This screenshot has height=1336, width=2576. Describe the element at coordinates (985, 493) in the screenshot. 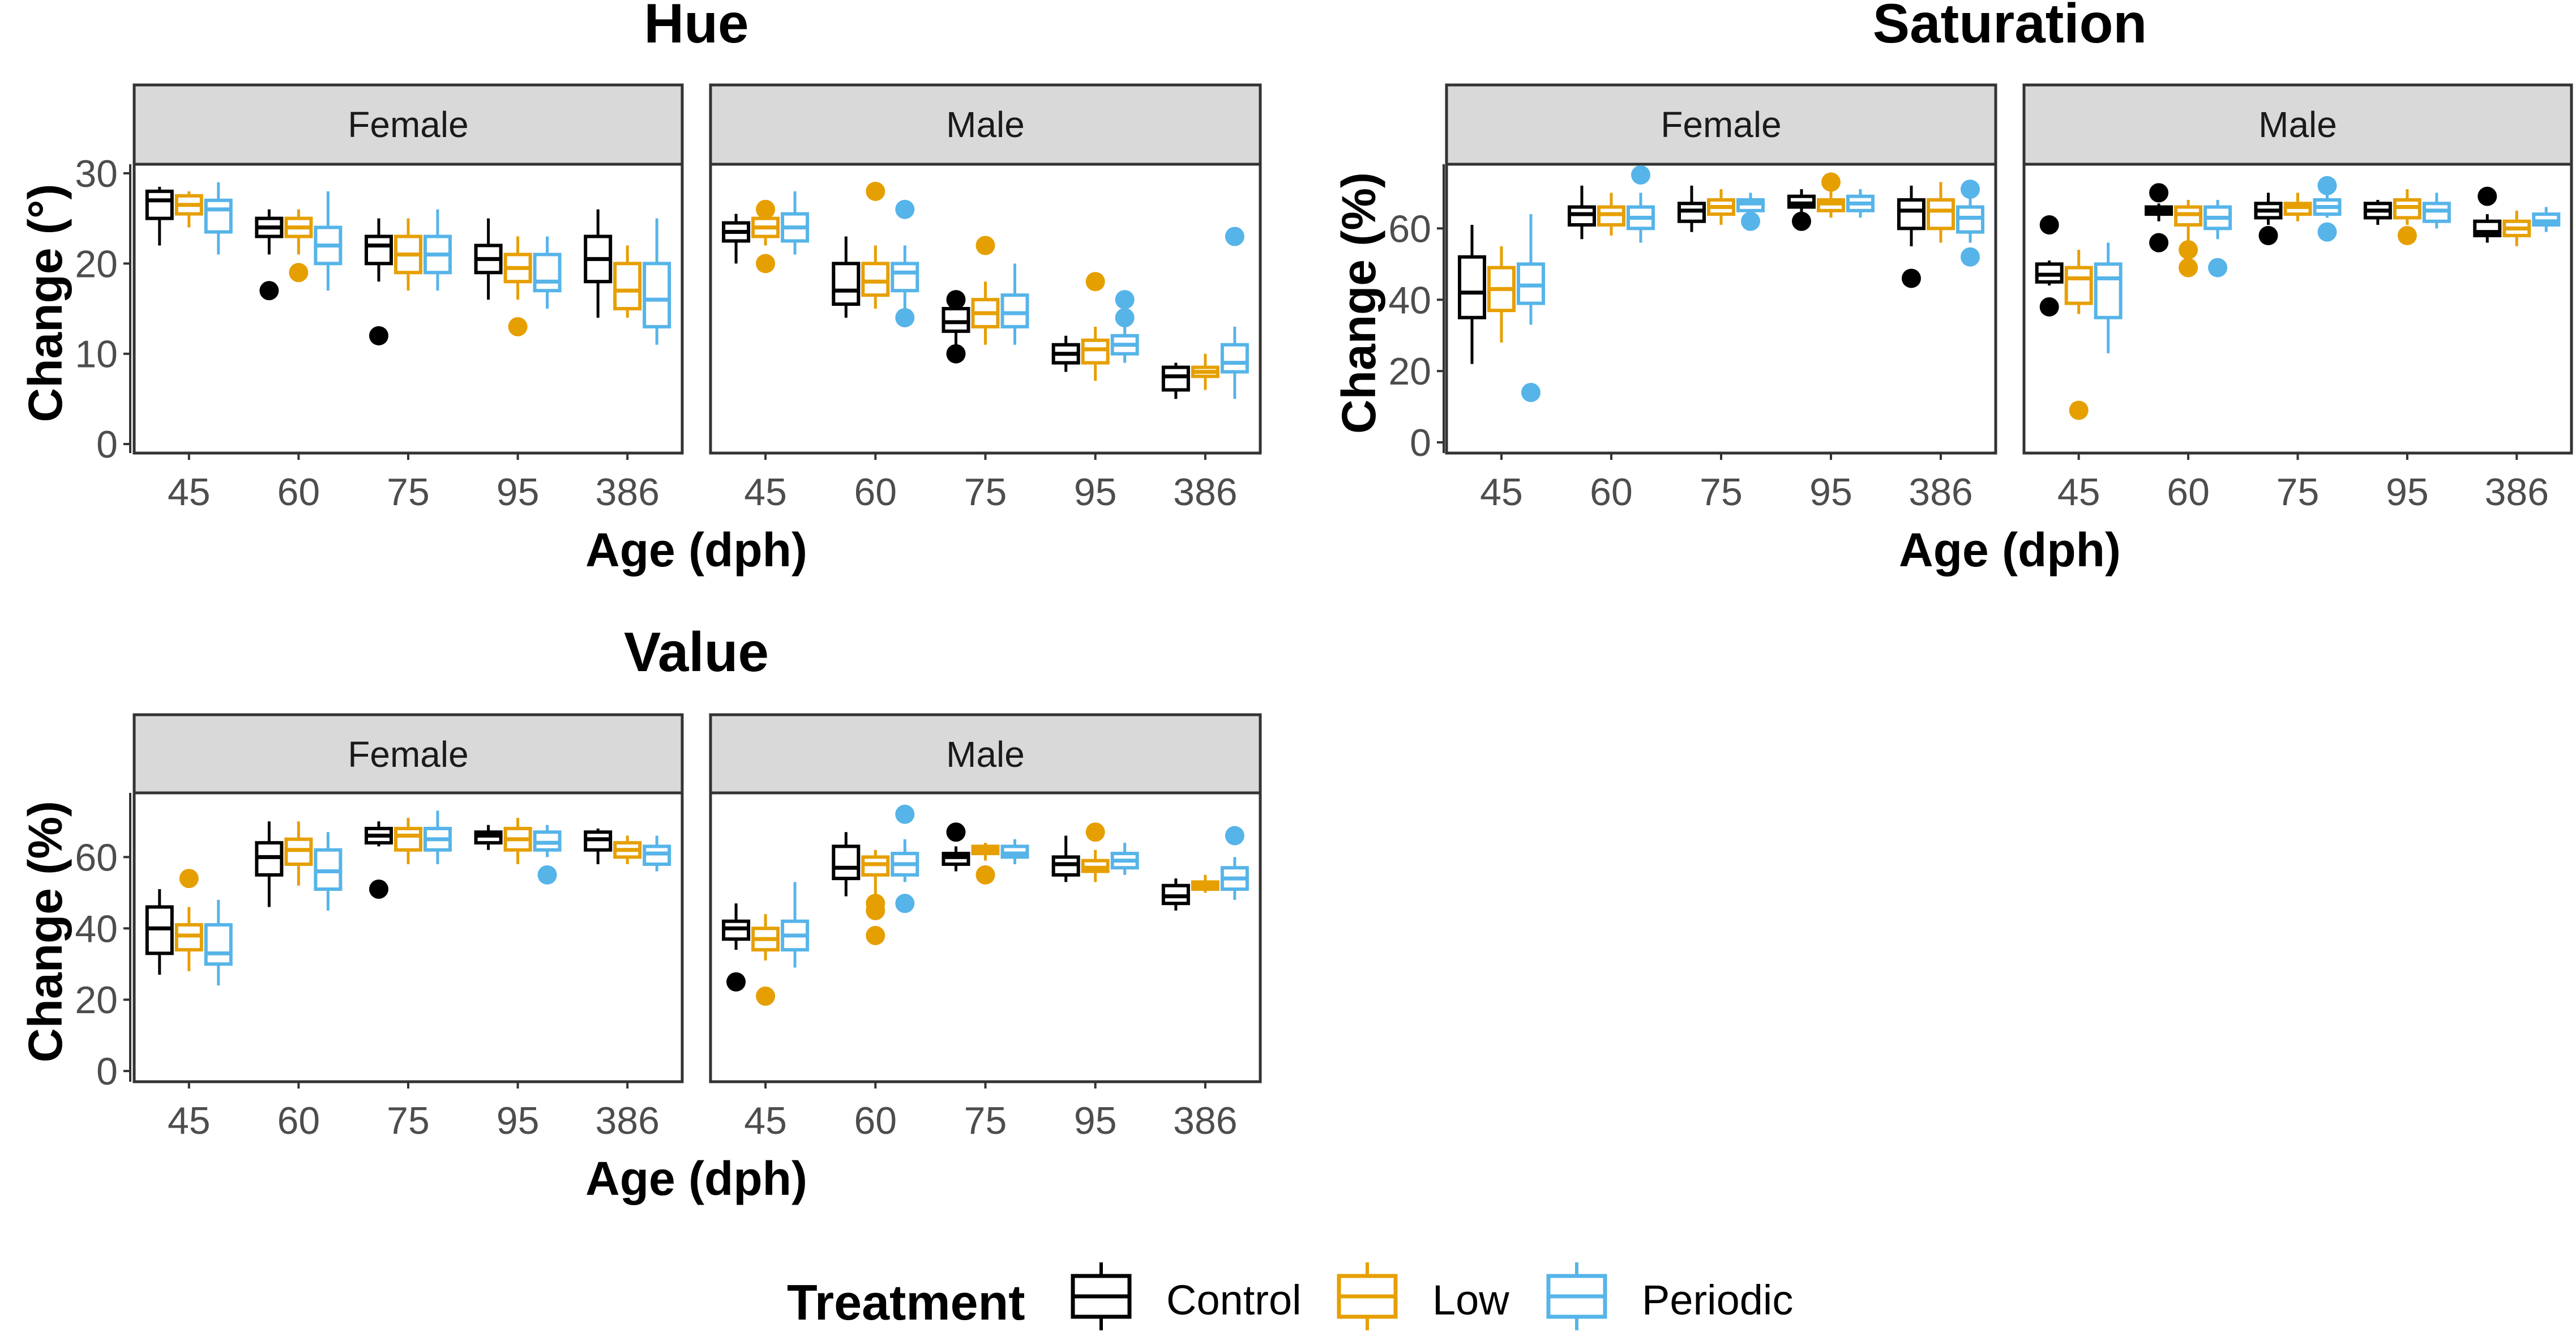

I see `hue-male-x-tick-label: 75` at that location.